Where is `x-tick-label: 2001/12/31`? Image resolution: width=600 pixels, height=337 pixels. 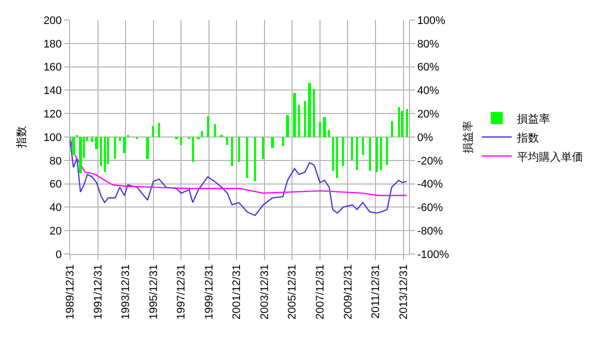
x-tick-label: 2001/12/31 is located at coordinates (237, 292).